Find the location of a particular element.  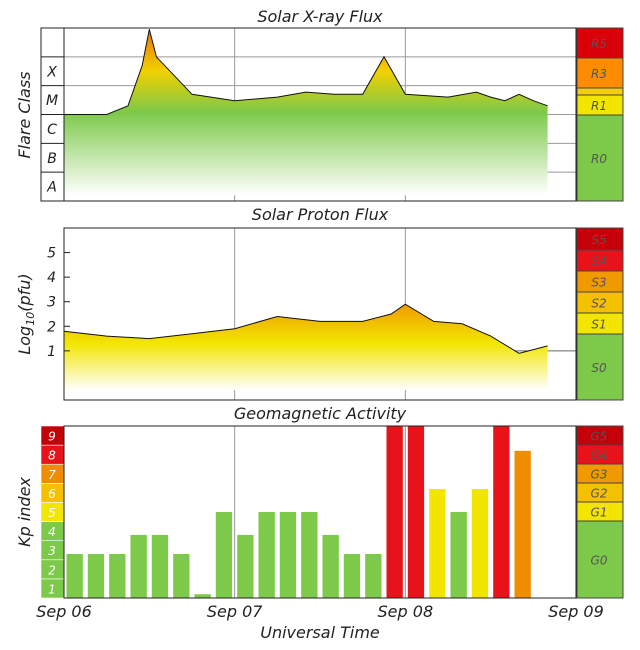

radiation-storm-scale: S5 S4 S3 S2 S1 S0 is located at coordinates (600, 314).